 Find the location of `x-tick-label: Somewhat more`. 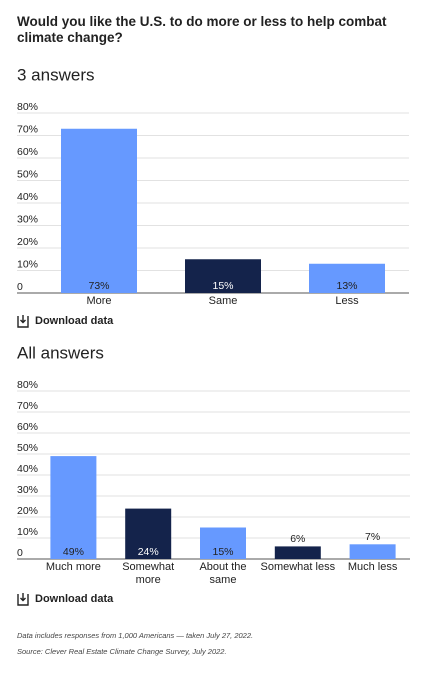

x-tick-label: Somewhat more is located at coordinates (148, 573).